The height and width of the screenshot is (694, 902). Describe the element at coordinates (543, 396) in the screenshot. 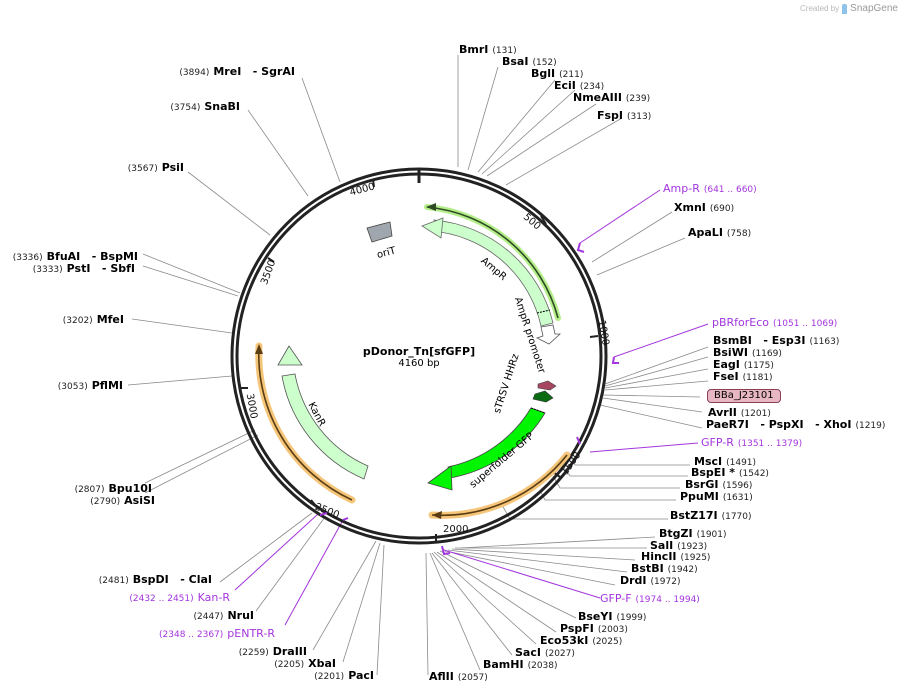

I see `strsv-hhrz-marker-icon` at that location.